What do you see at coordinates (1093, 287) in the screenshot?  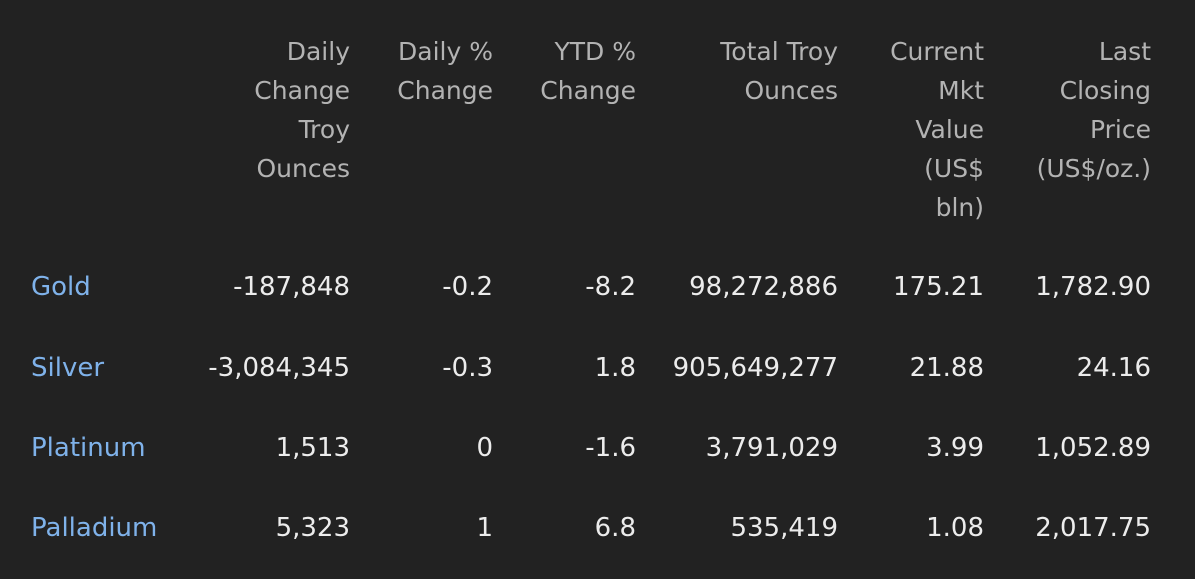 I see `cell-last-closing-price: 1,782.90` at bounding box center [1093, 287].